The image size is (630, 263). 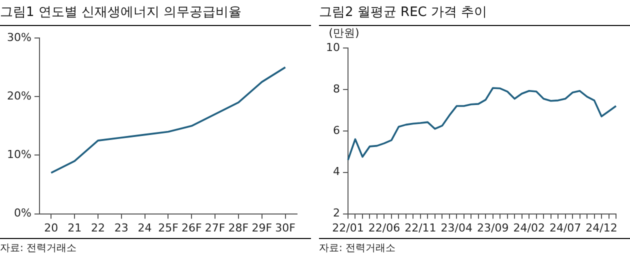 What do you see at coordinates (336, 213) in the screenshot?
I see `y-tick-label: 2` at bounding box center [336, 213].